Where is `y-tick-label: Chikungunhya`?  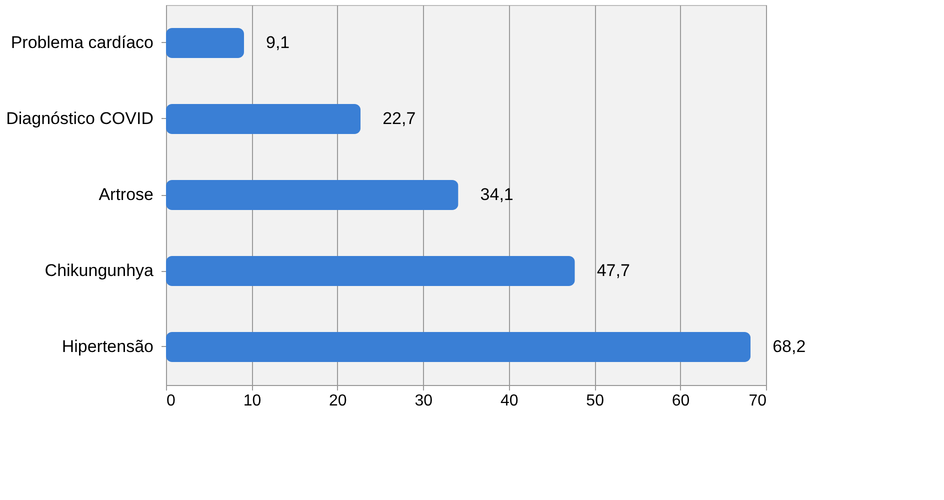
y-tick-label: Chikungunhya is located at coordinates (99, 270).